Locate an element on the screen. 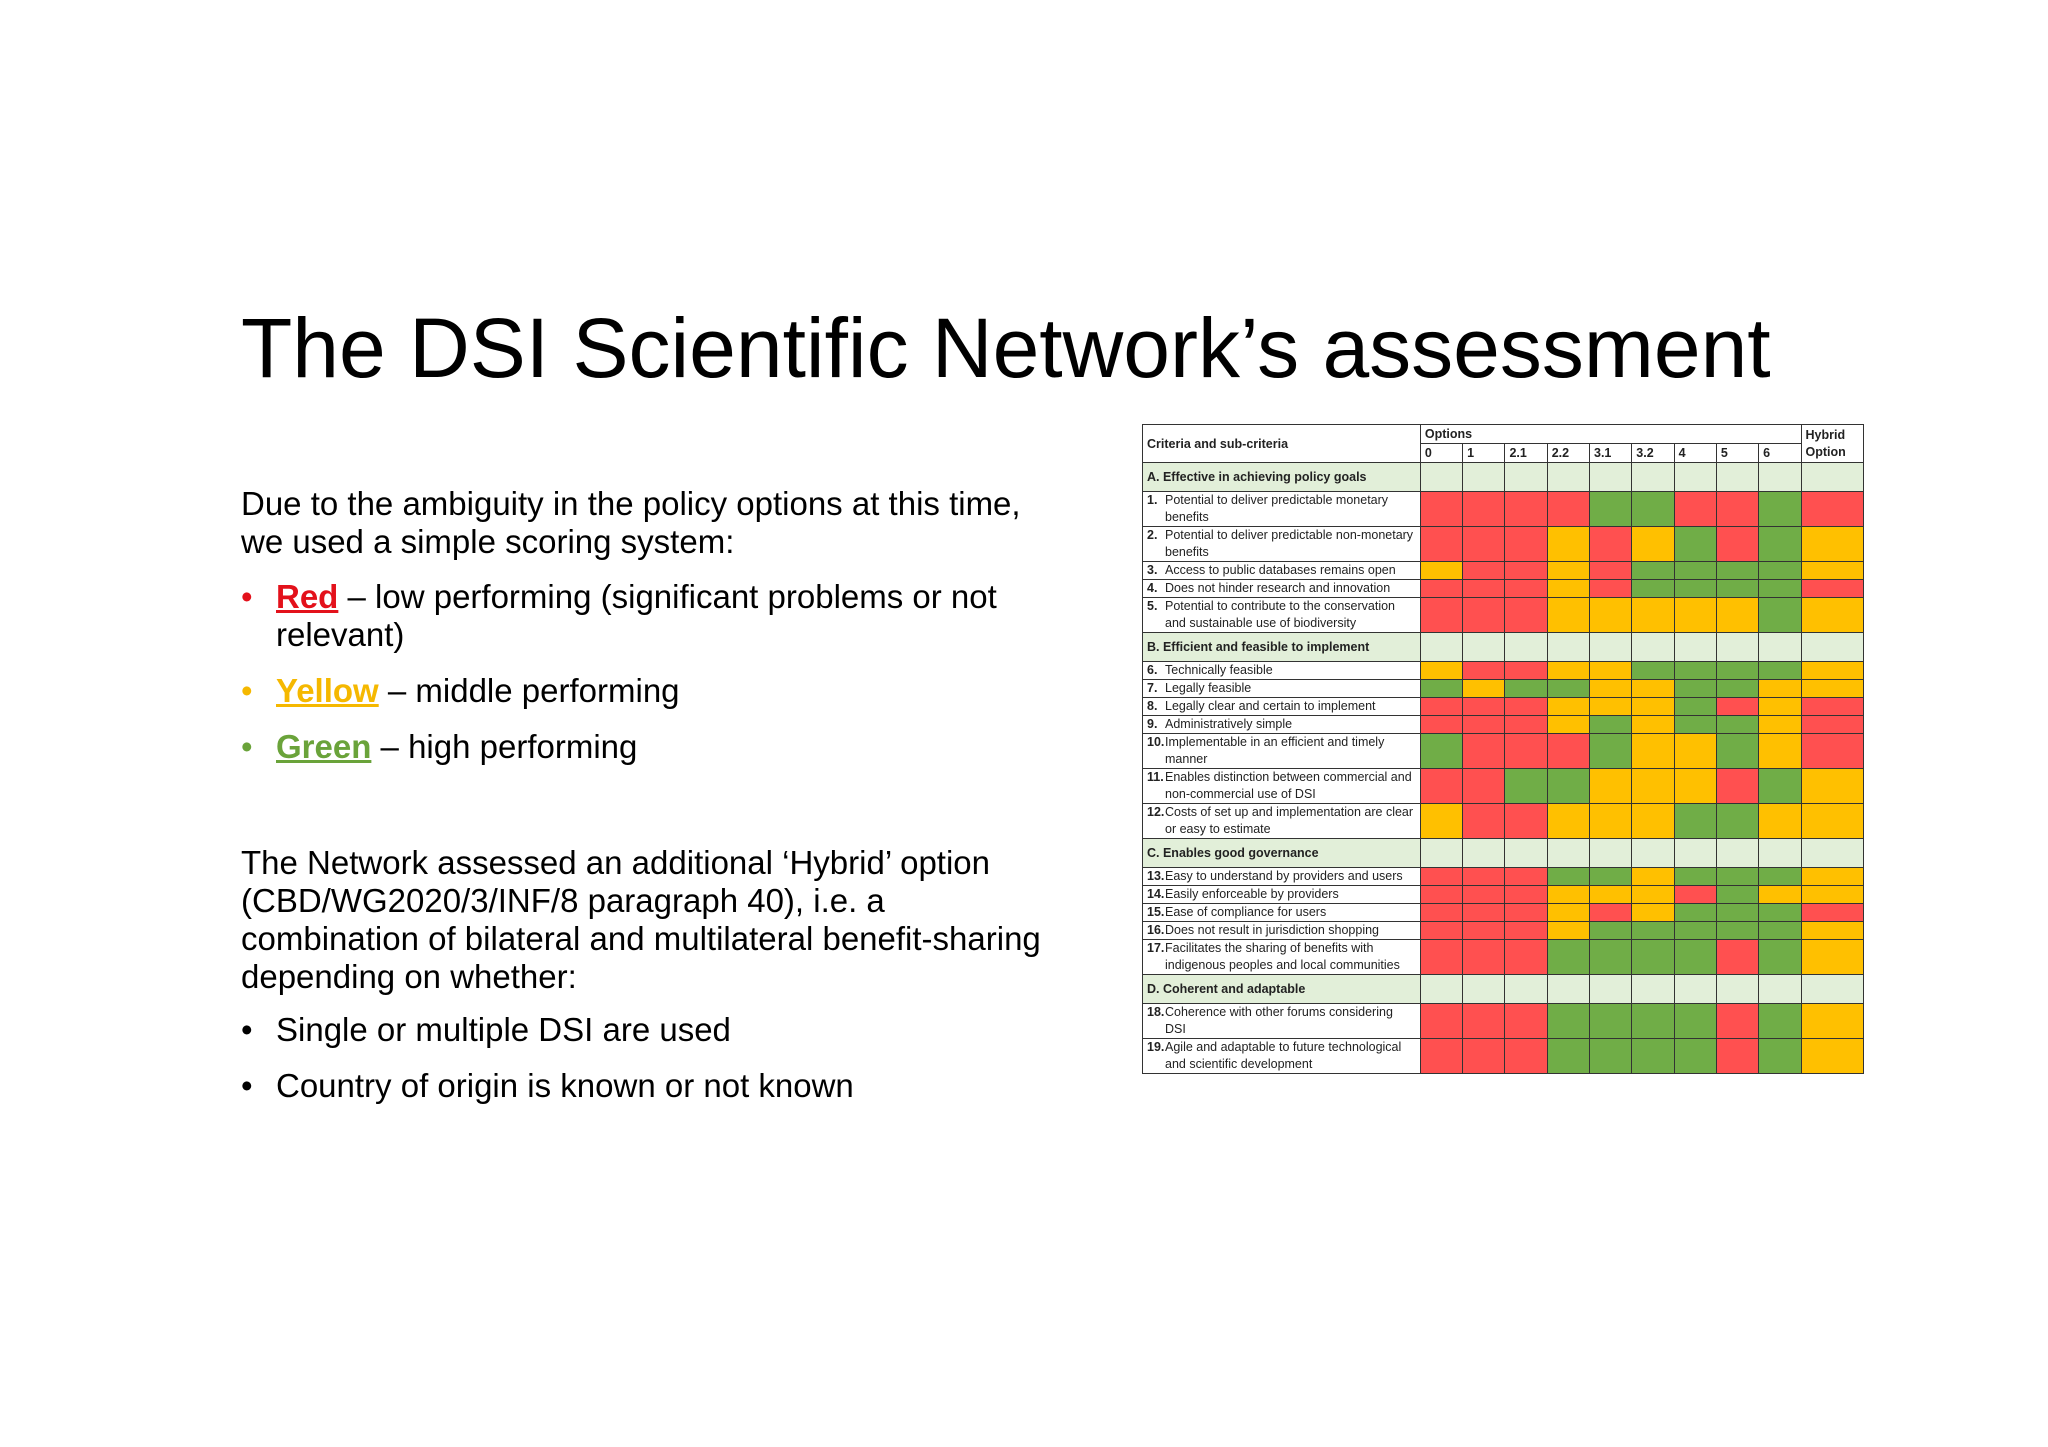 The image size is (2048, 1447). criterion-text: Access to public databases remains open is located at coordinates (1280, 570).